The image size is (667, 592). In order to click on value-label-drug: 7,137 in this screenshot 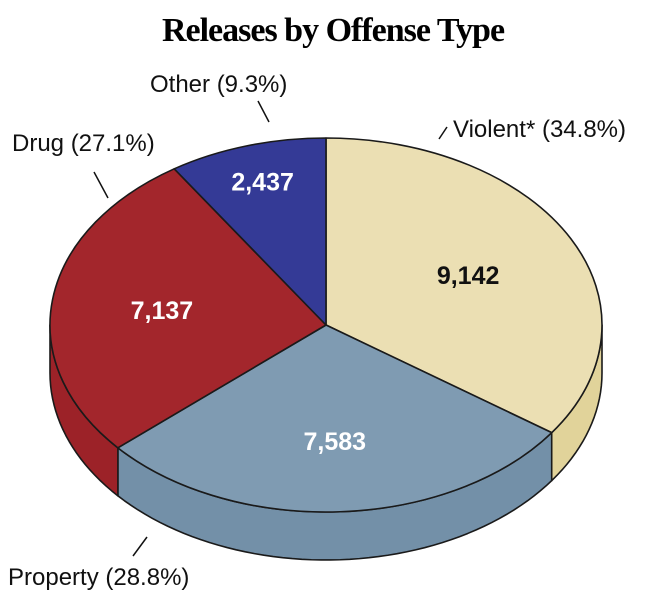, I will do `click(162, 311)`.